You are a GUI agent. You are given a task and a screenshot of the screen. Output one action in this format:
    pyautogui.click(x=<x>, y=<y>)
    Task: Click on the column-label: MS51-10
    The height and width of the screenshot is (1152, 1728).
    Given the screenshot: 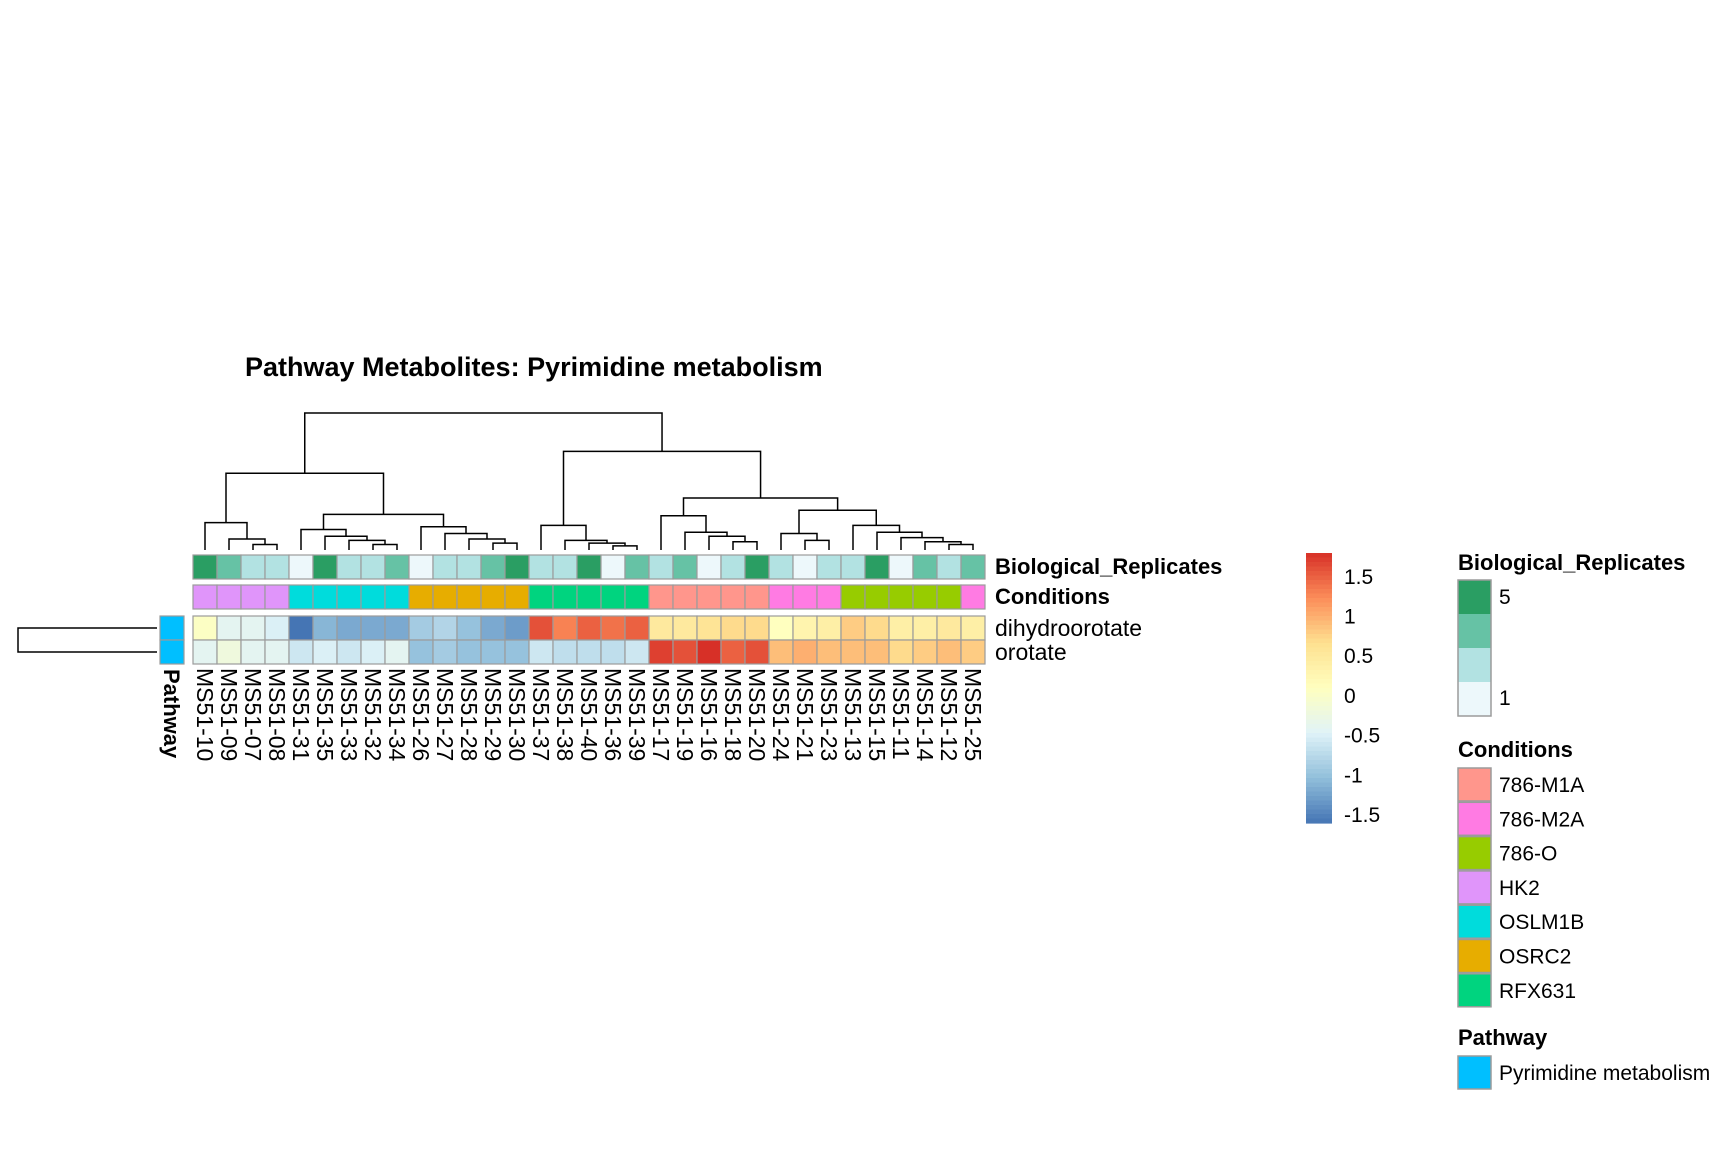 What is the action you would take?
    pyautogui.click(x=205, y=714)
    